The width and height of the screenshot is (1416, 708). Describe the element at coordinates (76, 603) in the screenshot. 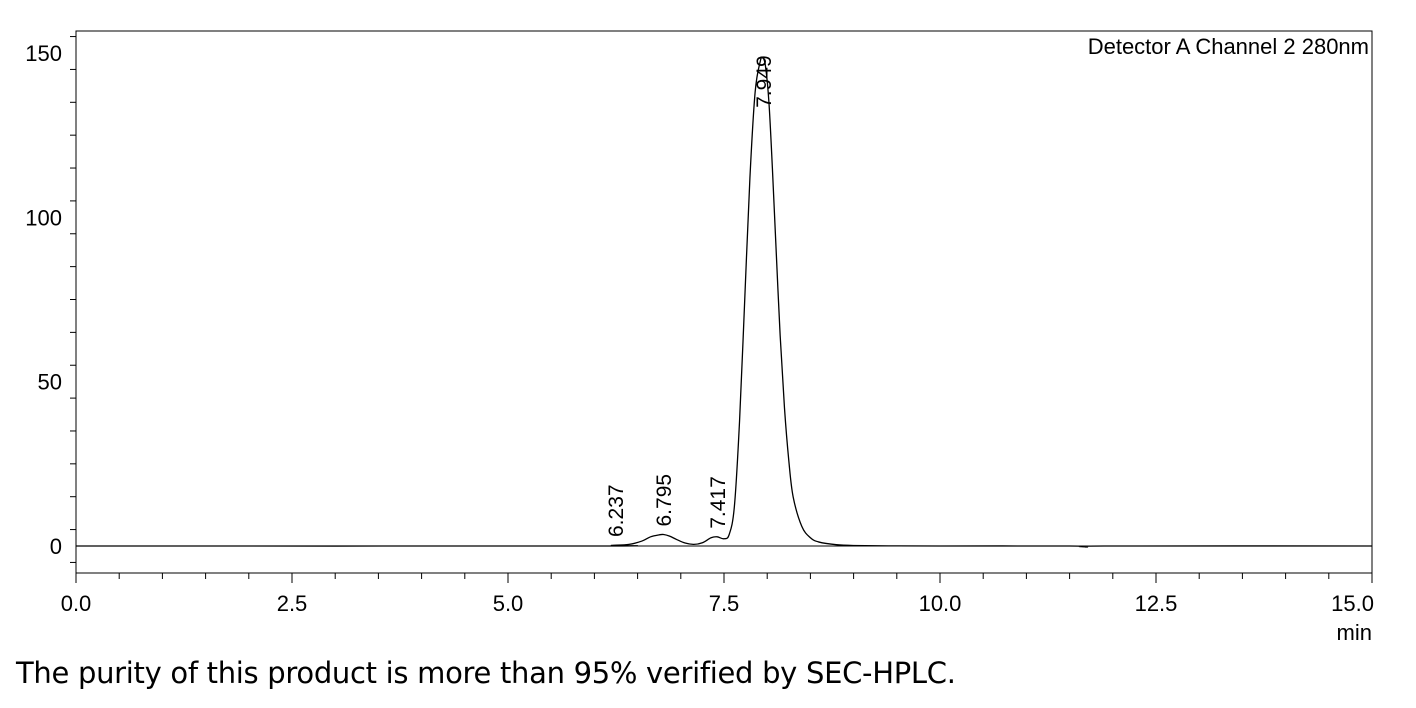

I see `x-tick-label: 0.0` at that location.